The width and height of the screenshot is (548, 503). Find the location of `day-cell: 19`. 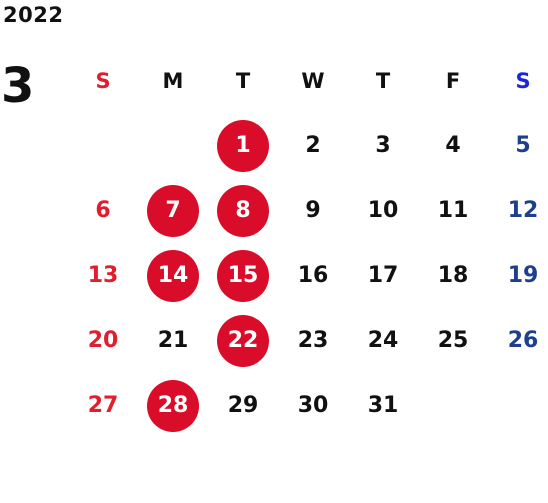

day-cell: 19 is located at coordinates (518, 275).